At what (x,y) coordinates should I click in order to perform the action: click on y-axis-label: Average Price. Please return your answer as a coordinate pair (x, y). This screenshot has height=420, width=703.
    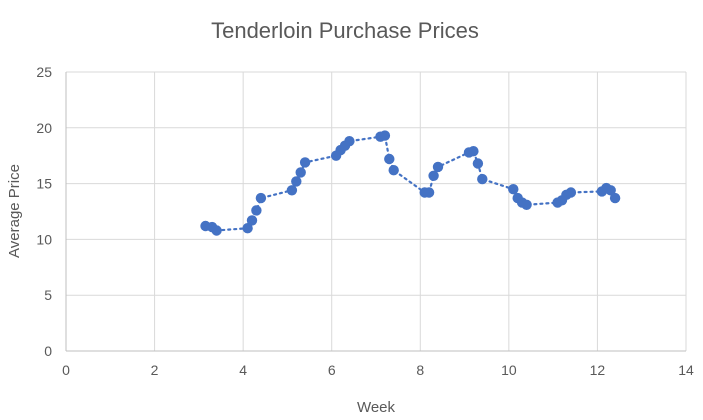
    Looking at the image, I should click on (14, 211).